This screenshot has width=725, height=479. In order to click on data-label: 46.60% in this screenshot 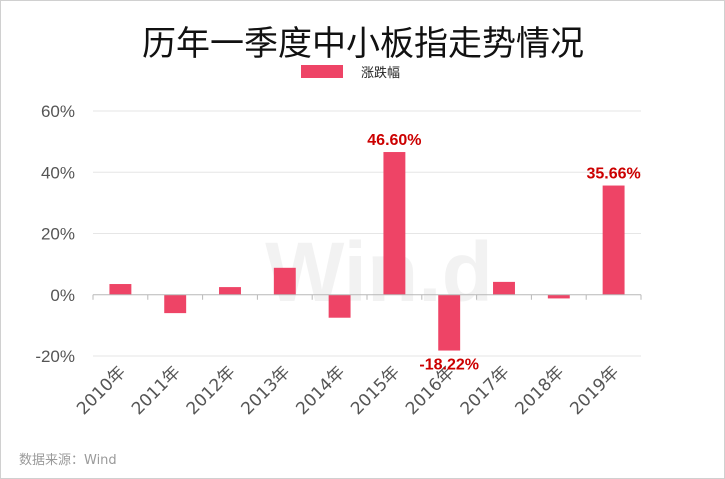, I will do `click(394, 140)`.